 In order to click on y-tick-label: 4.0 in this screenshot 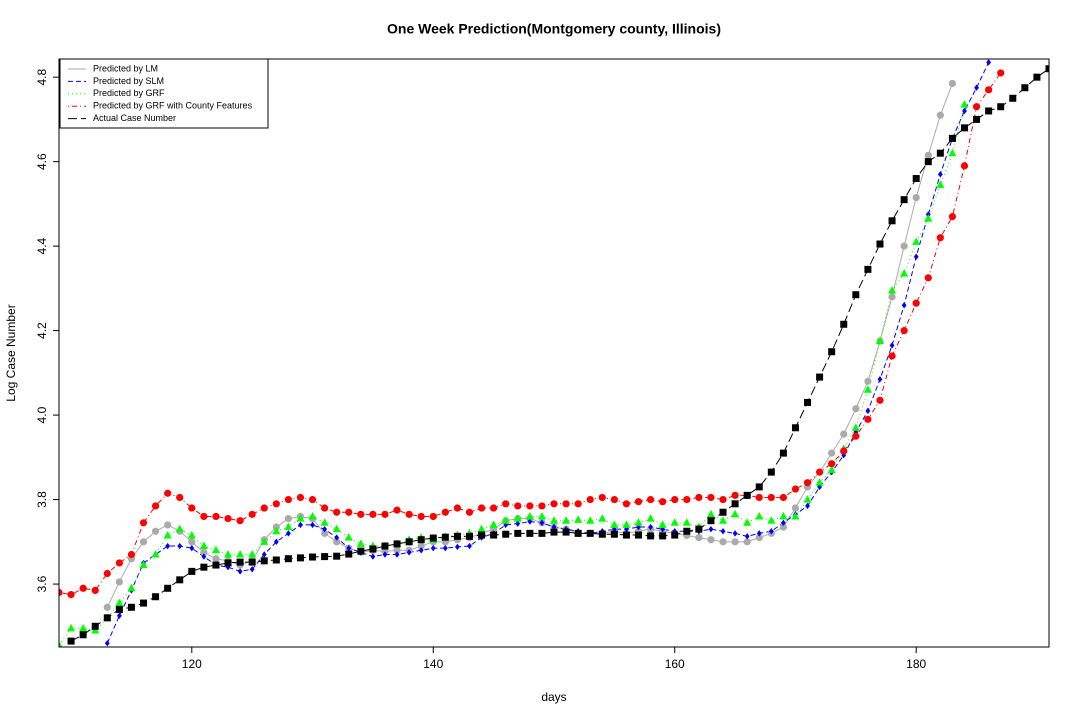, I will do `click(42, 414)`.